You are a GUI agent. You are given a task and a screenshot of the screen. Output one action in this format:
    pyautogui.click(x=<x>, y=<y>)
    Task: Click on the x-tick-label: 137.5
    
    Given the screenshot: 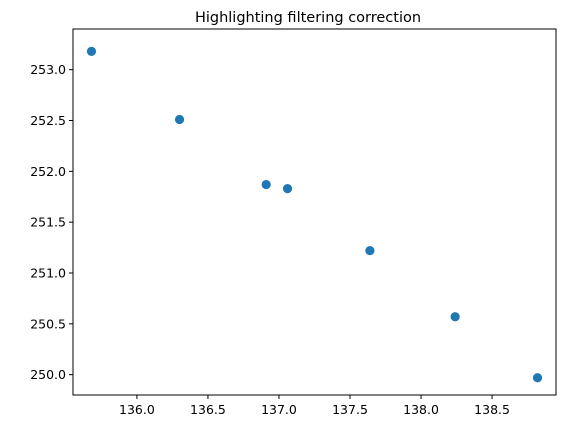 What is the action you would take?
    pyautogui.click(x=350, y=409)
    